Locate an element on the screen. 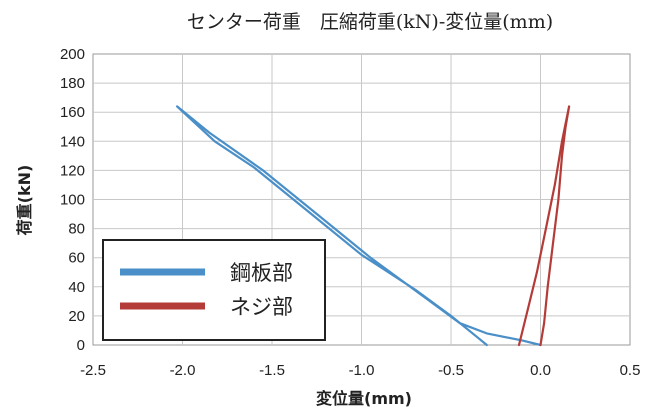 The height and width of the screenshot is (412, 660). x-axis-title: 変位量(mm) is located at coordinates (364, 398).